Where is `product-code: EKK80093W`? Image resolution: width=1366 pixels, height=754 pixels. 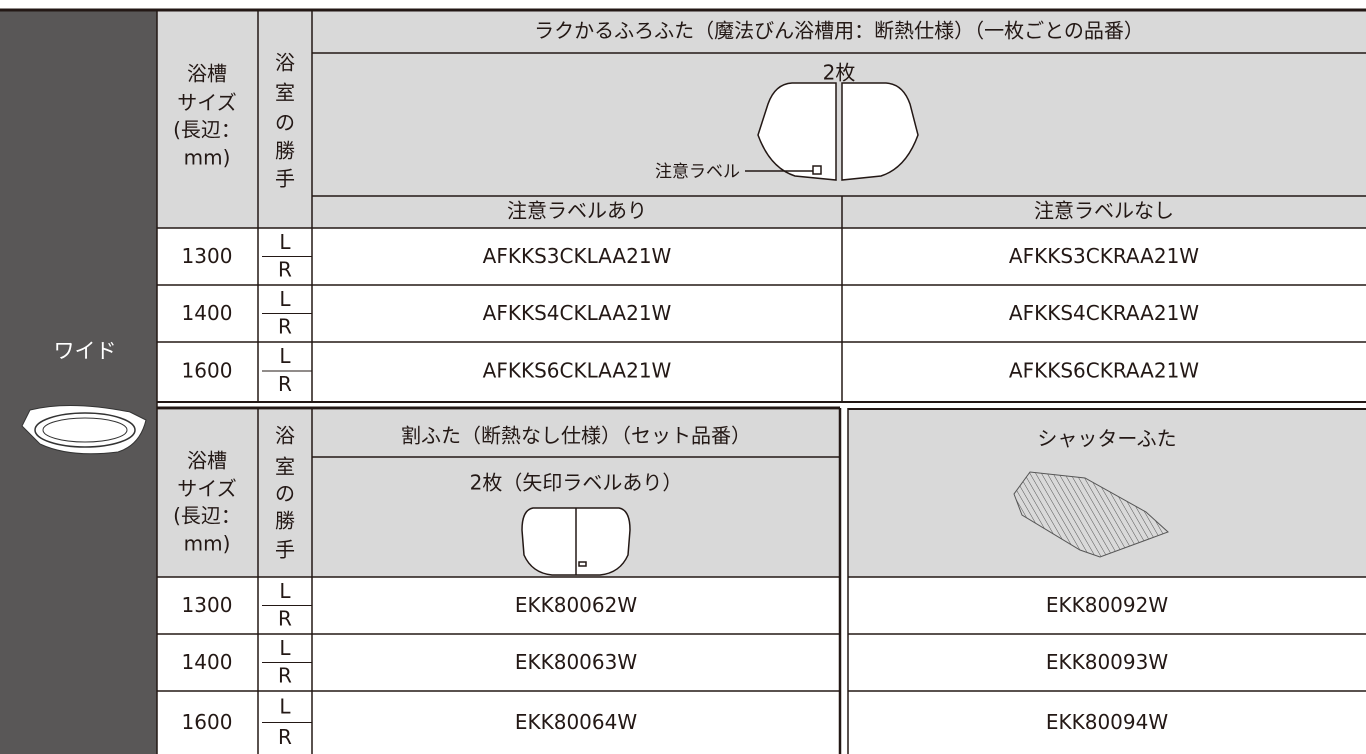
product-code: EKK80093W is located at coordinates (1107, 662).